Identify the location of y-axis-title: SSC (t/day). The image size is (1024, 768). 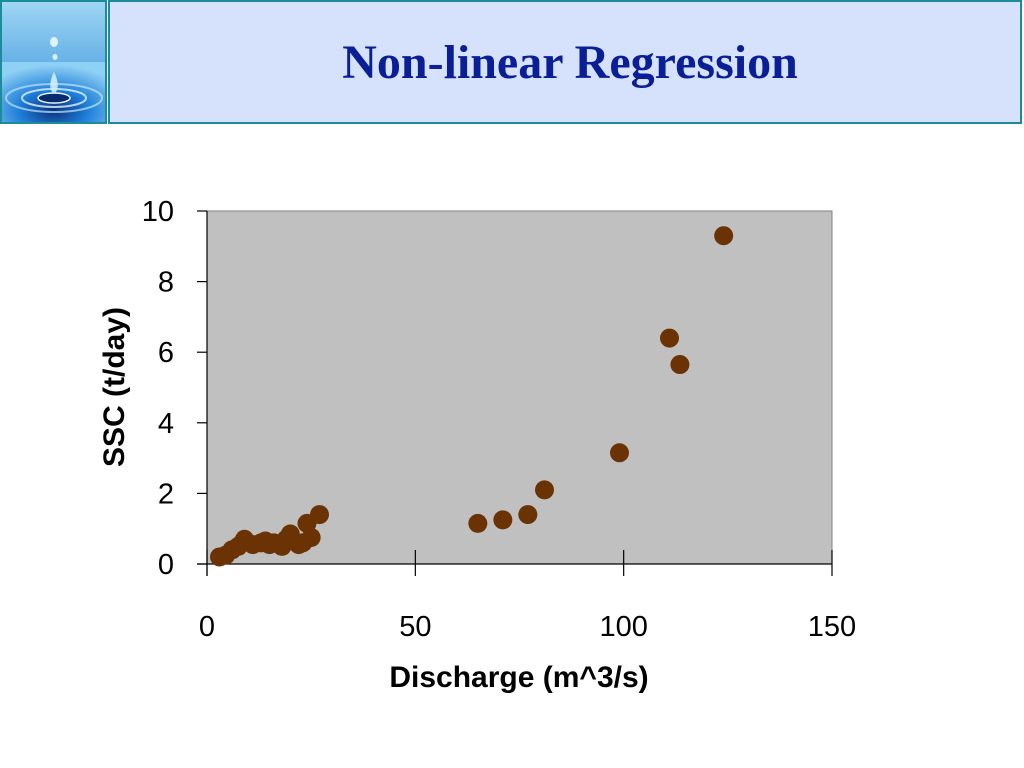
(114, 387).